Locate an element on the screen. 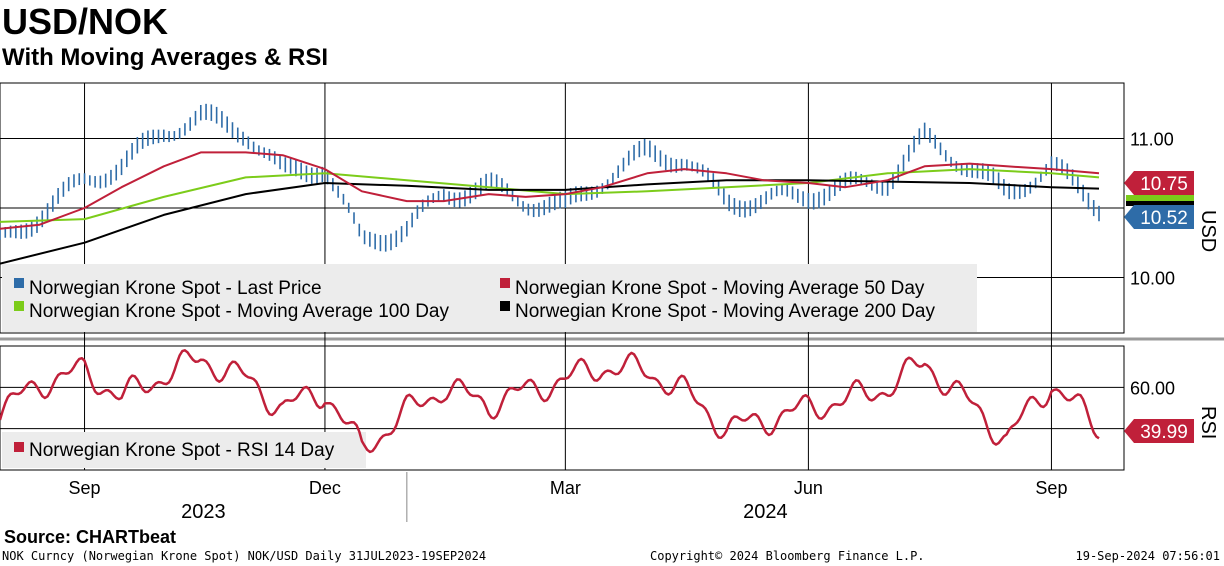 The height and width of the screenshot is (566, 1224). last-value-tag-ma50: 10.75 is located at coordinates (1159, 183).